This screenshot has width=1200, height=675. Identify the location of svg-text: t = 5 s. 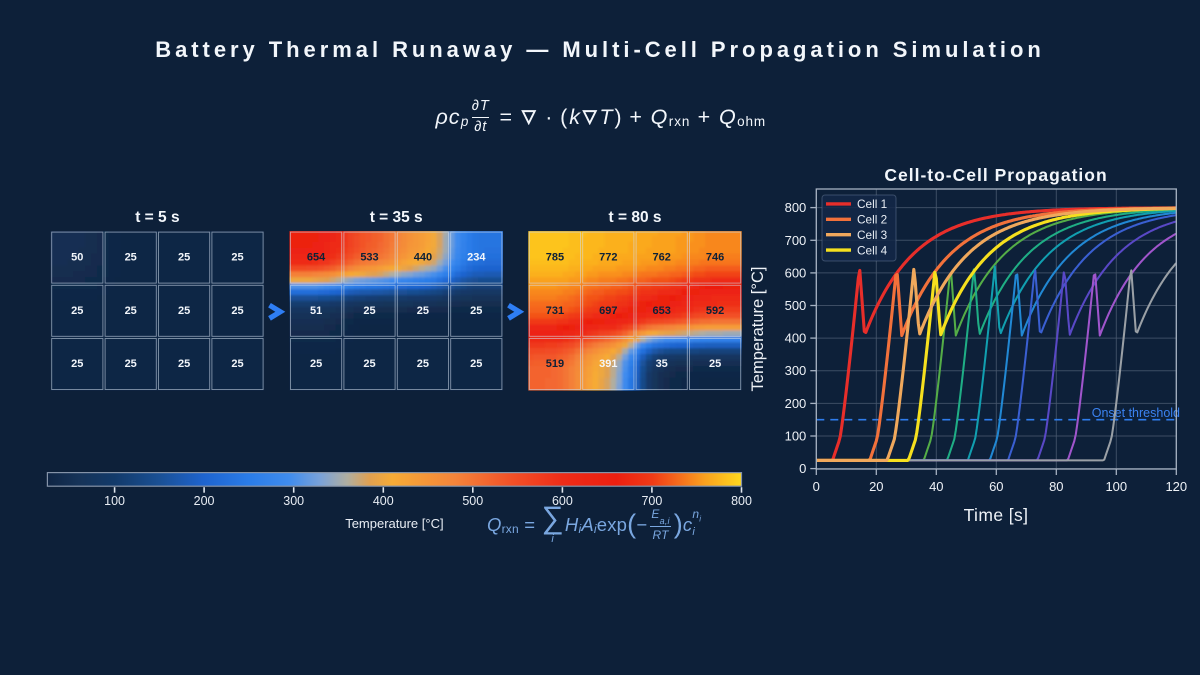
(157, 217).